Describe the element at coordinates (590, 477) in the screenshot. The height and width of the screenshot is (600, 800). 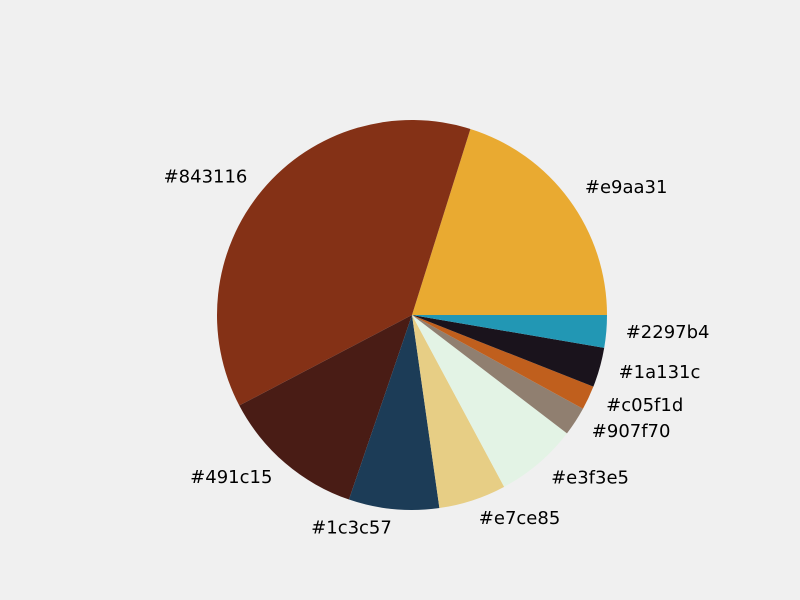
I see `slice-label-e3f3e5: #e3f3e5` at that location.